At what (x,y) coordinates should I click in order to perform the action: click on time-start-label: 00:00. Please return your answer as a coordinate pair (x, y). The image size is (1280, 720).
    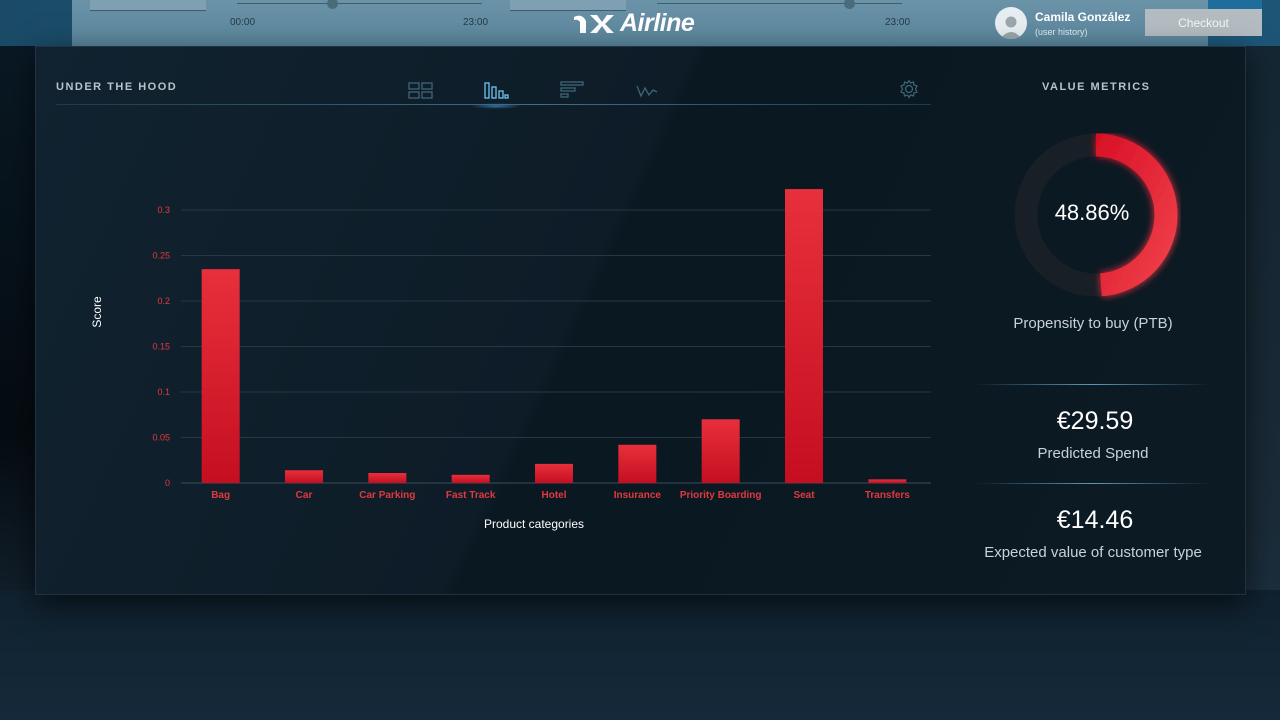
    Looking at the image, I should click on (243, 22).